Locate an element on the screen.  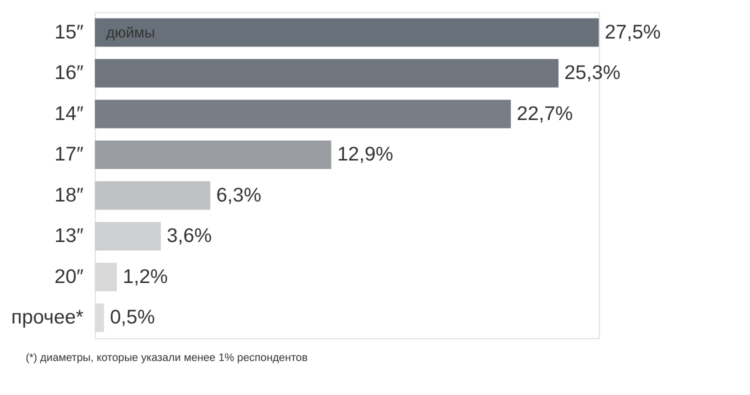
text: (*) диаметры, которые указали менее 1% респондентов is located at coordinates (167, 358).